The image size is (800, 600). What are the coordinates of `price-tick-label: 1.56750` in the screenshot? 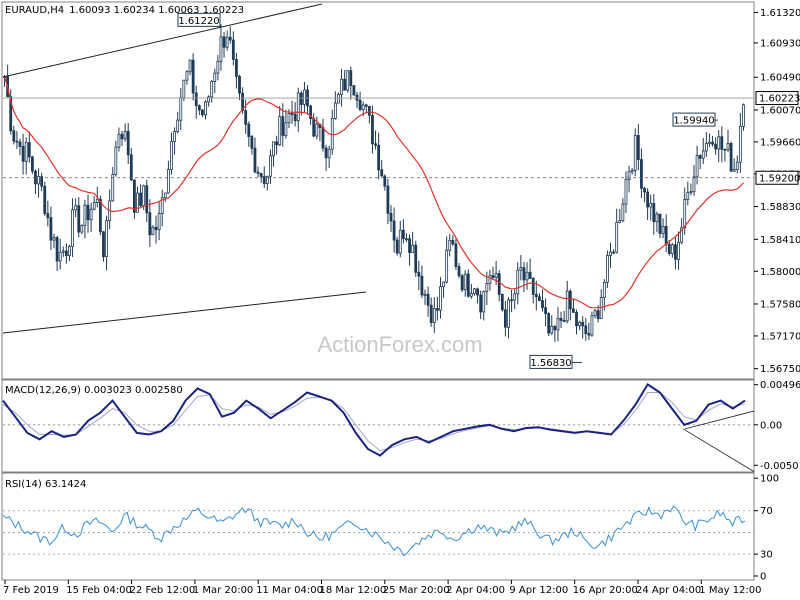 It's located at (780, 369).